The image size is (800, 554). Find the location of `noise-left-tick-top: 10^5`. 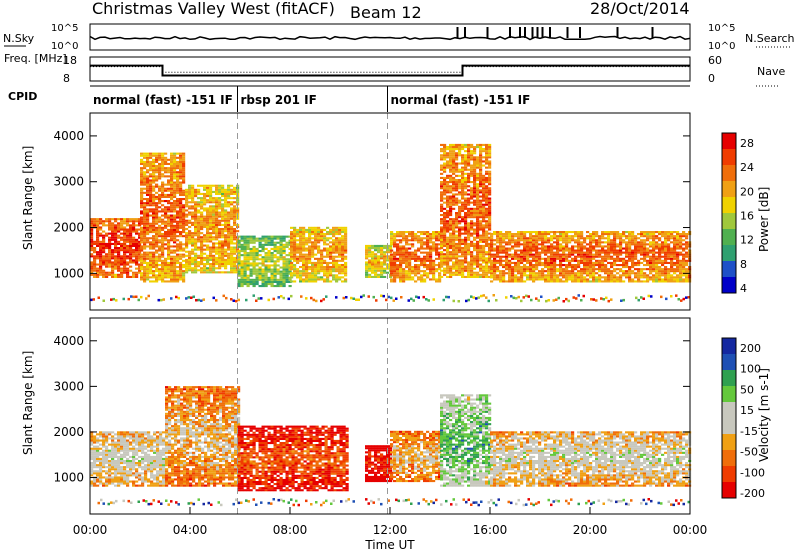

noise-left-tick-top: 10^5 is located at coordinates (64, 28).